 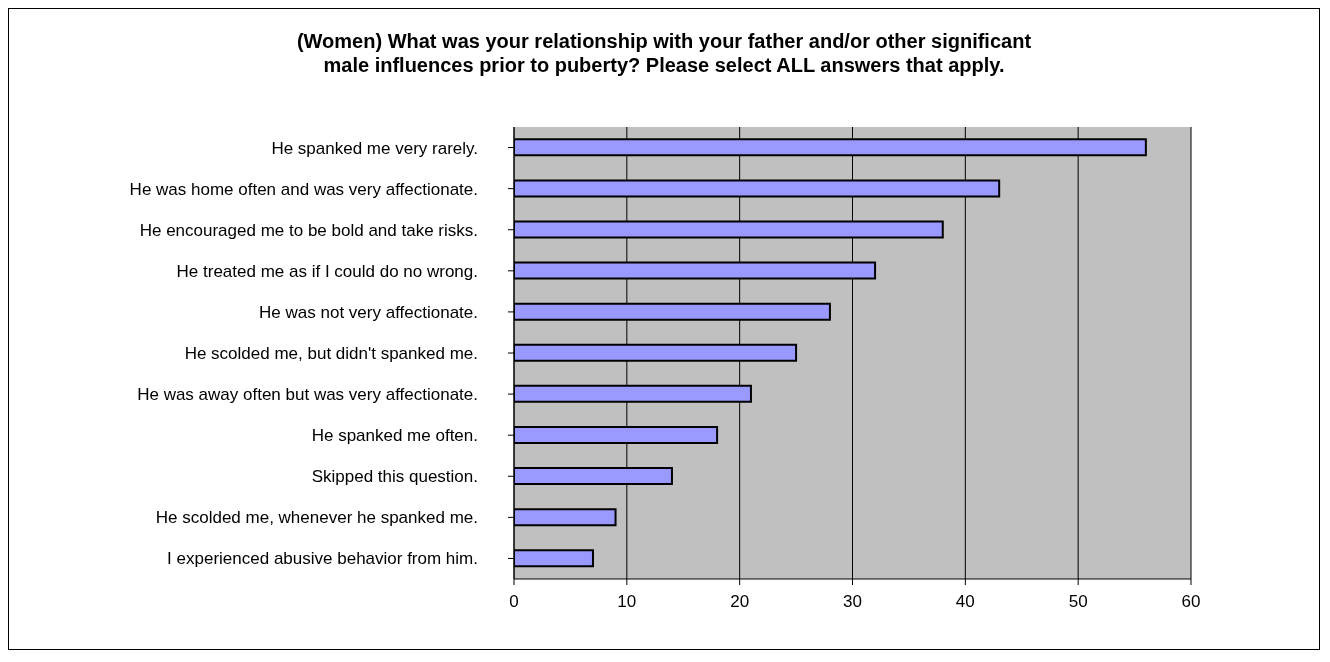 What do you see at coordinates (316, 518) in the screenshot?
I see `y-tick-label: He scolded me, whenever he spanked me.` at bounding box center [316, 518].